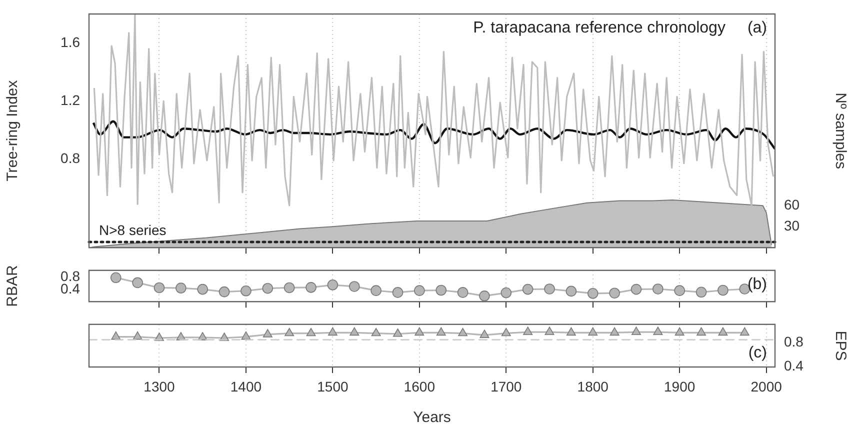 The width and height of the screenshot is (853, 431). I want to click on x-axis-title: Years, so click(432, 417).